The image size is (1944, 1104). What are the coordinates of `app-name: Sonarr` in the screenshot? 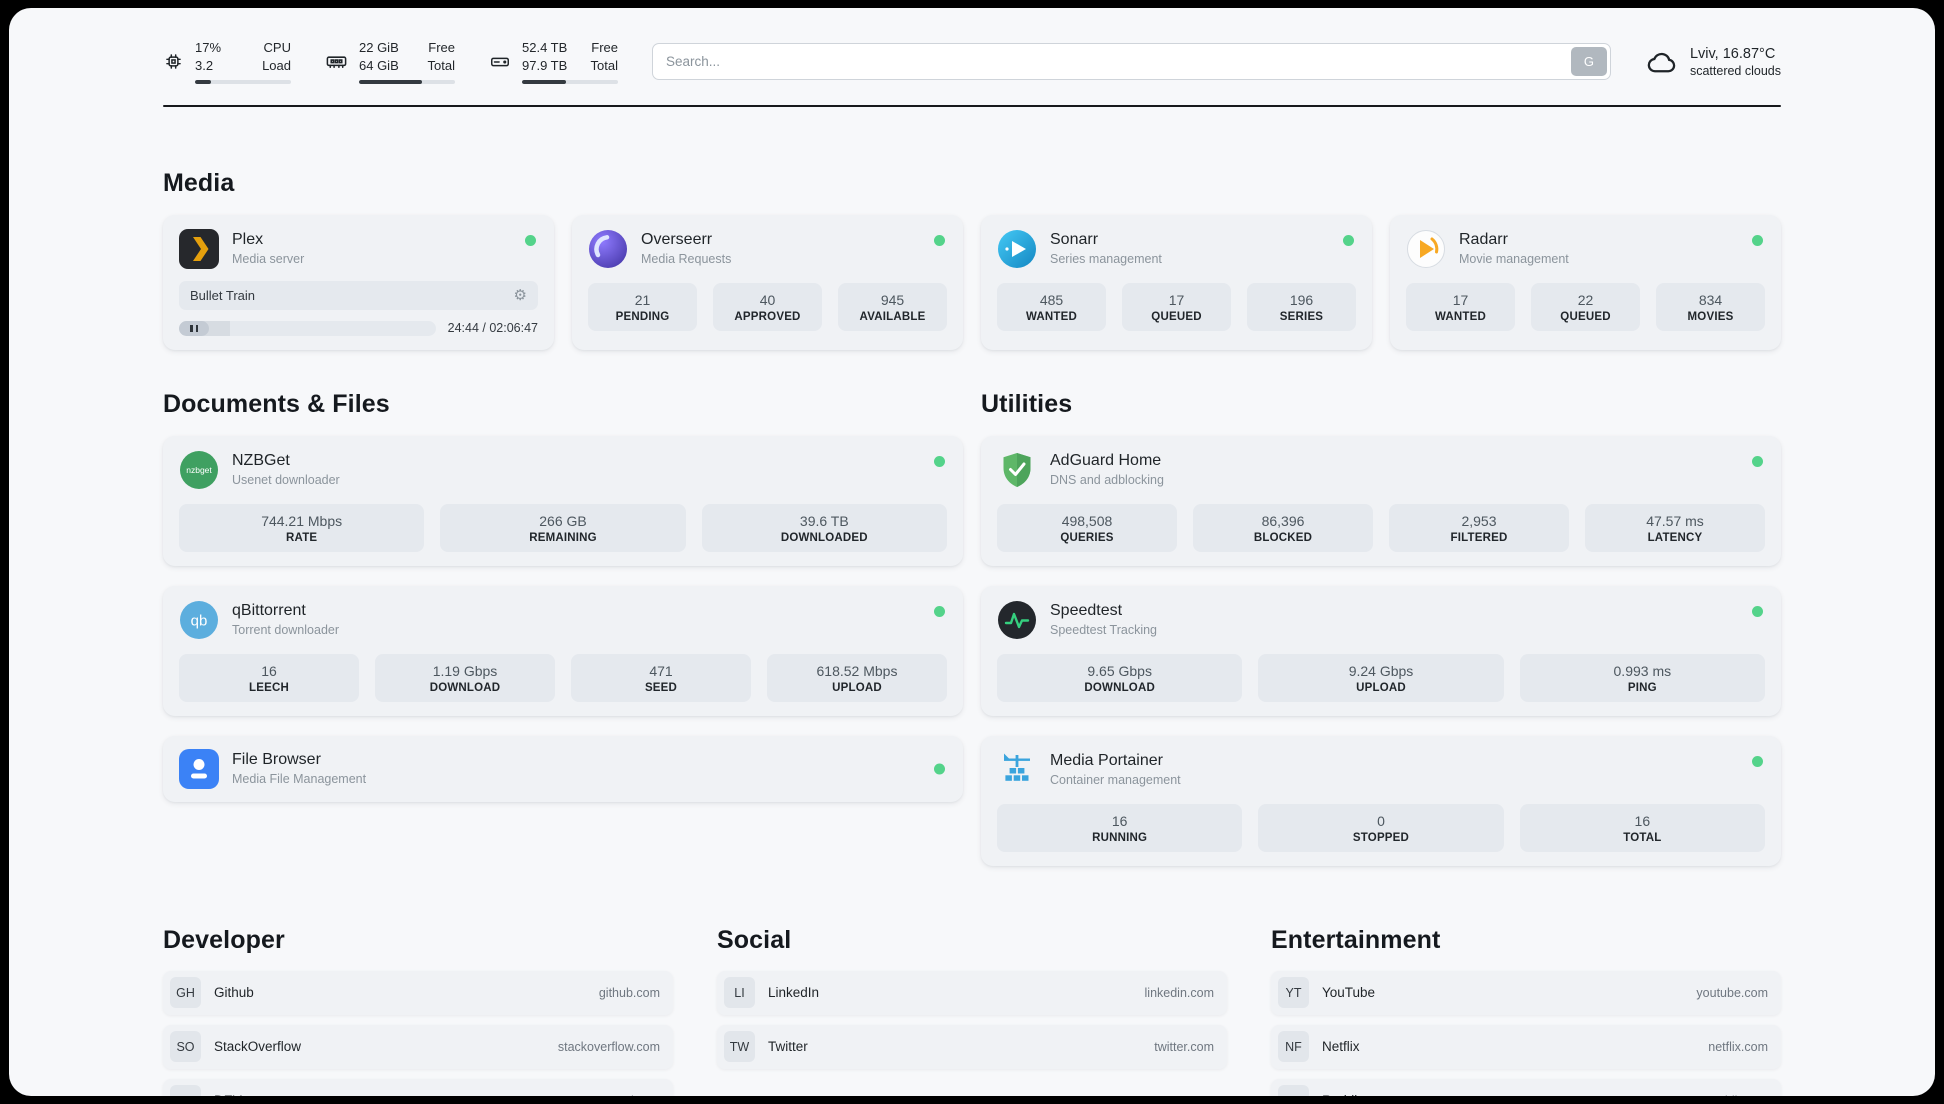 It's located at (1074, 240).